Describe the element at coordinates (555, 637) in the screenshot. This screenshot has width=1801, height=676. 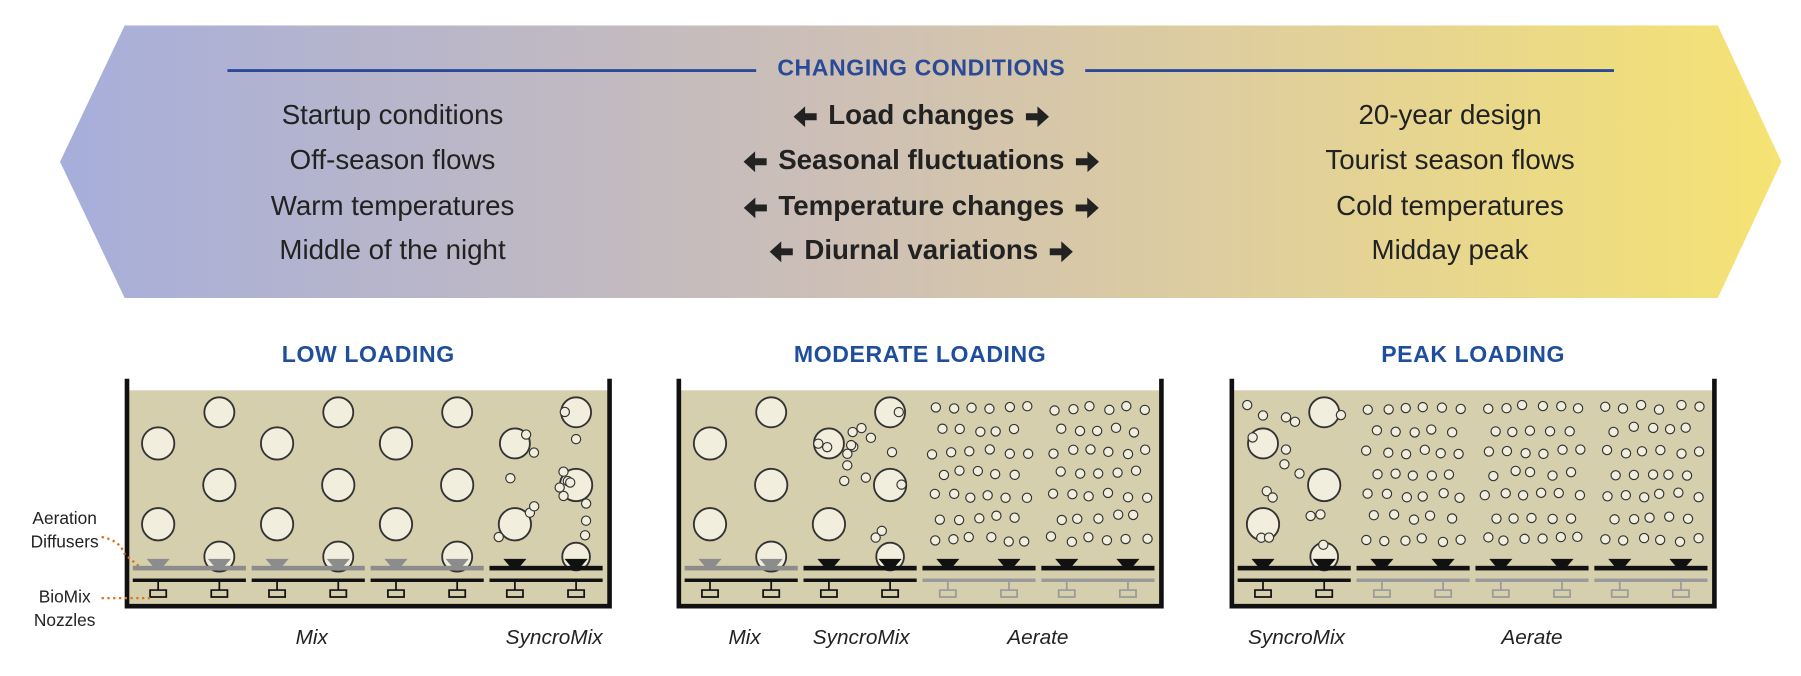
I see `section-label: SyncroMix` at that location.